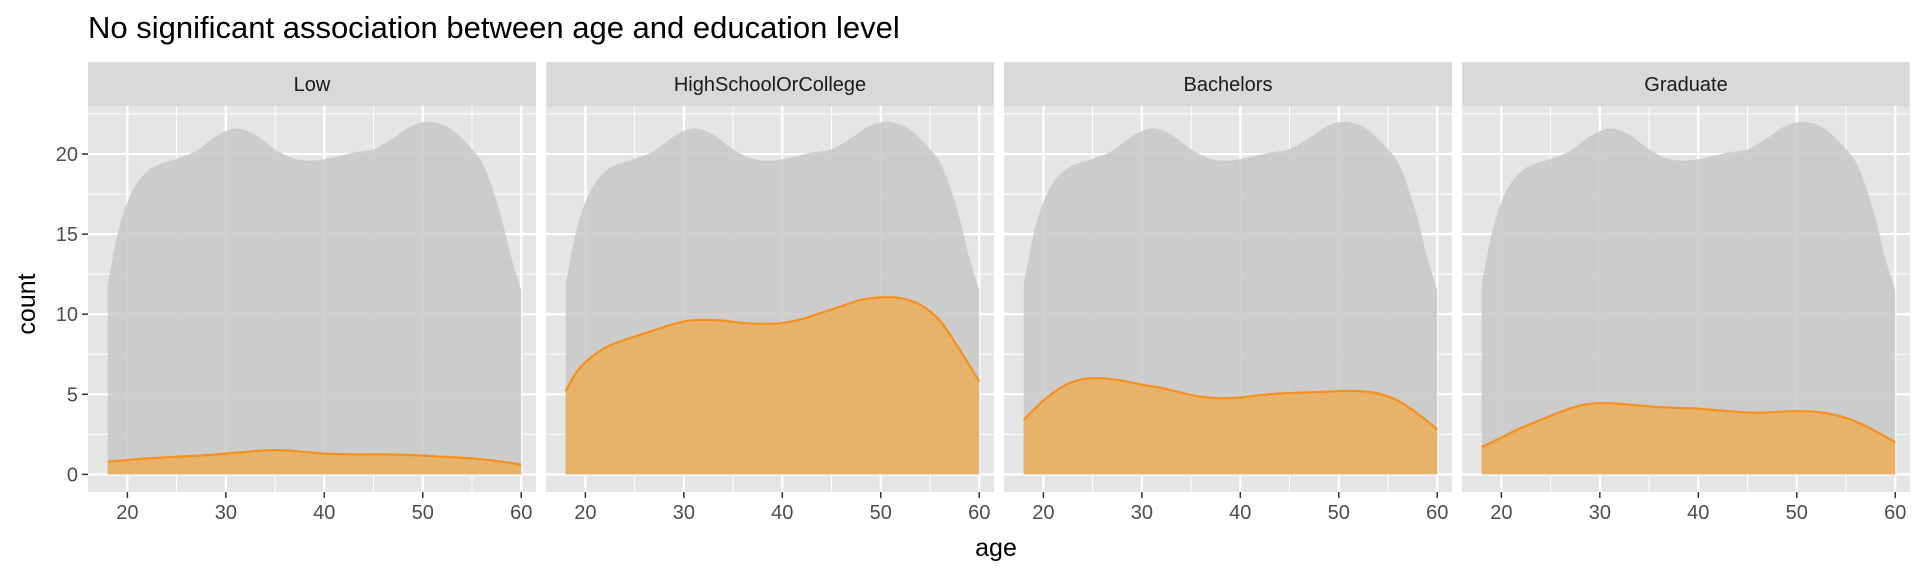 The width and height of the screenshot is (1920, 576). I want to click on y-tick-label: 15, so click(67, 235).